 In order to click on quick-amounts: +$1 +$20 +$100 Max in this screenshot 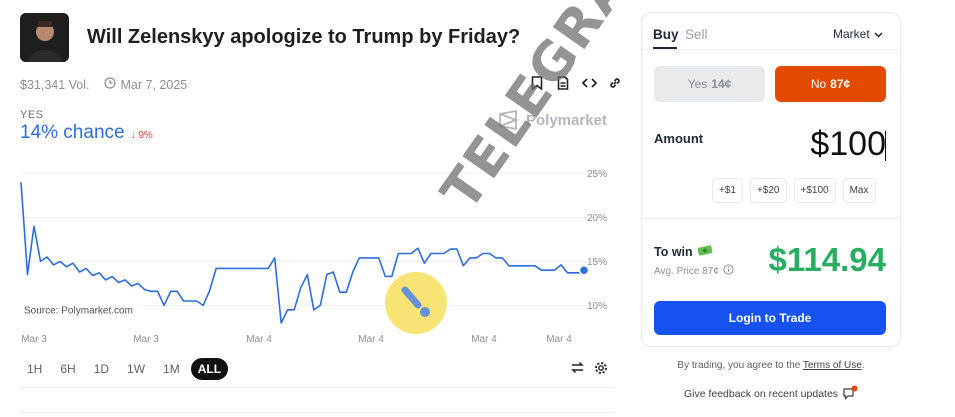, I will do `click(794, 190)`.